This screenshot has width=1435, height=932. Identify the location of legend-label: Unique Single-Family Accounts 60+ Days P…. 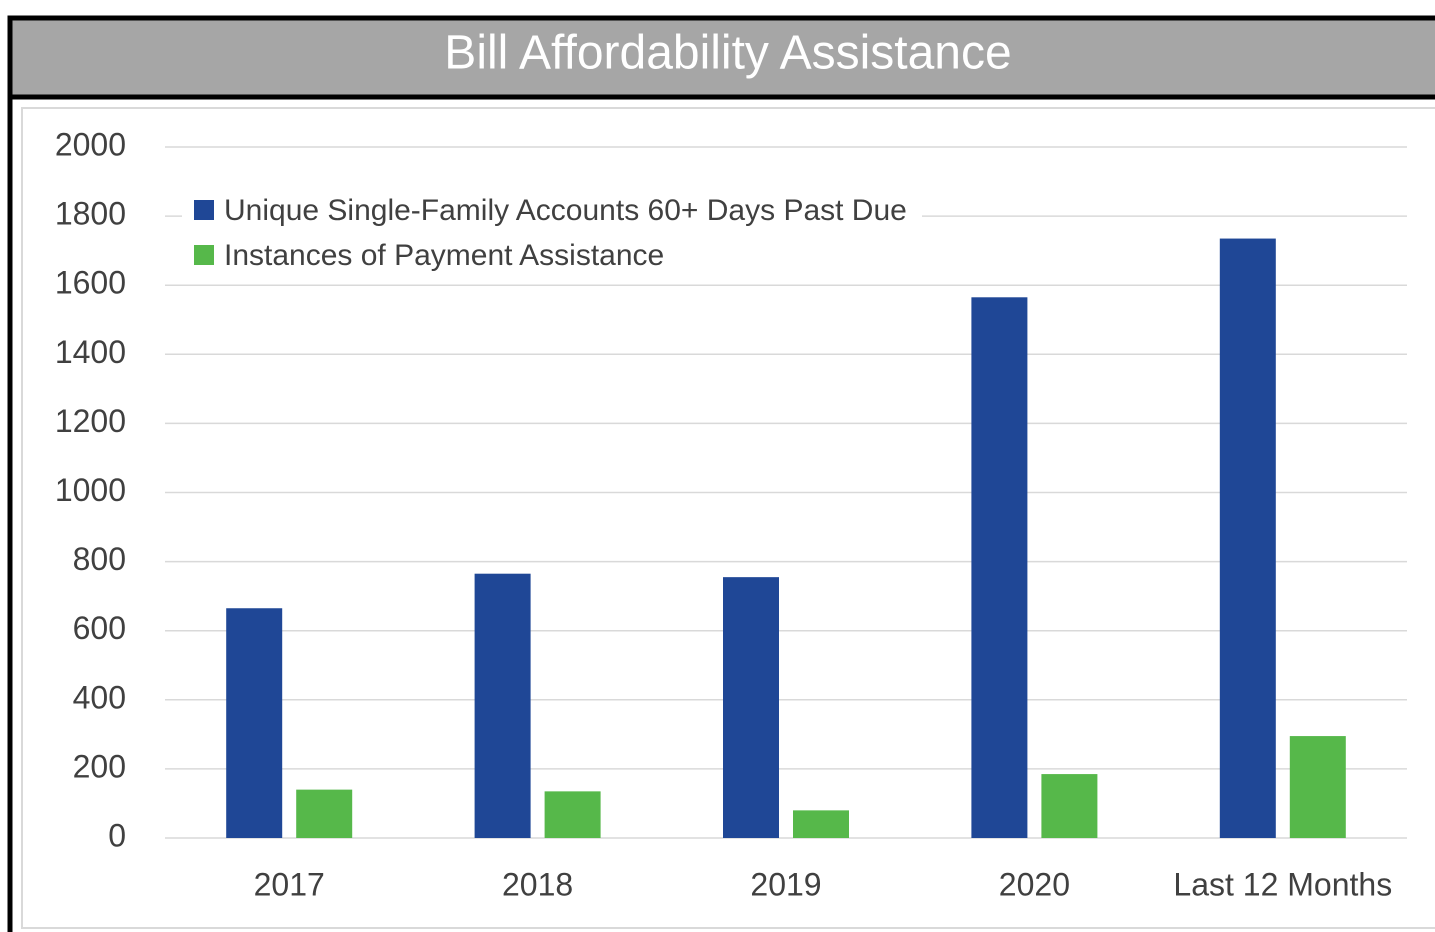
(565, 210).